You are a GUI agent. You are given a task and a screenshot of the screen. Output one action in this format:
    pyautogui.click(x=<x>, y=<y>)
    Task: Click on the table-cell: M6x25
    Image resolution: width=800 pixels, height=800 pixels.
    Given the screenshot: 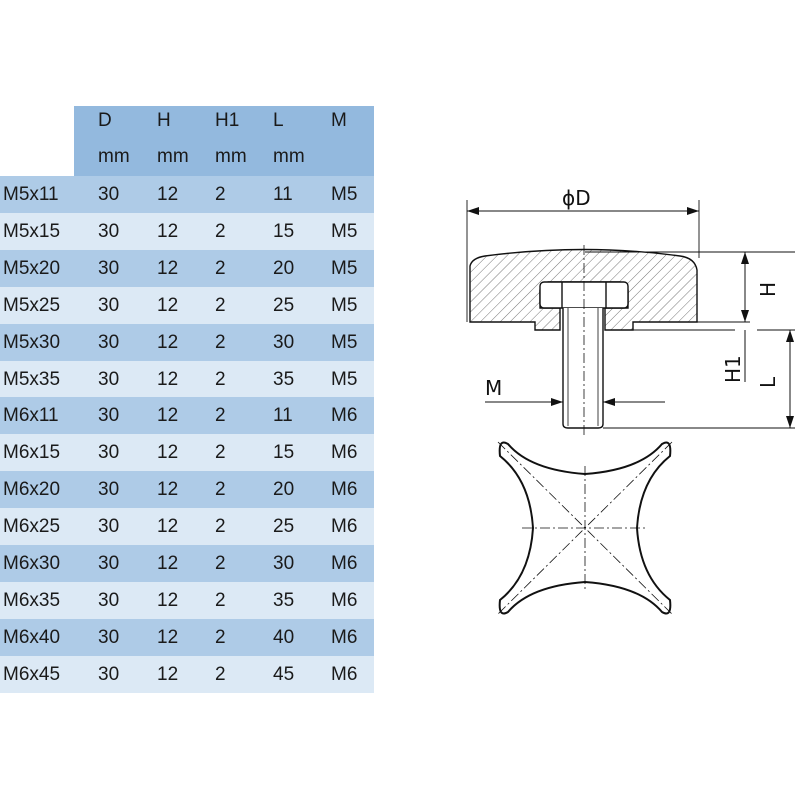 What is the action you would take?
    pyautogui.click(x=32, y=527)
    